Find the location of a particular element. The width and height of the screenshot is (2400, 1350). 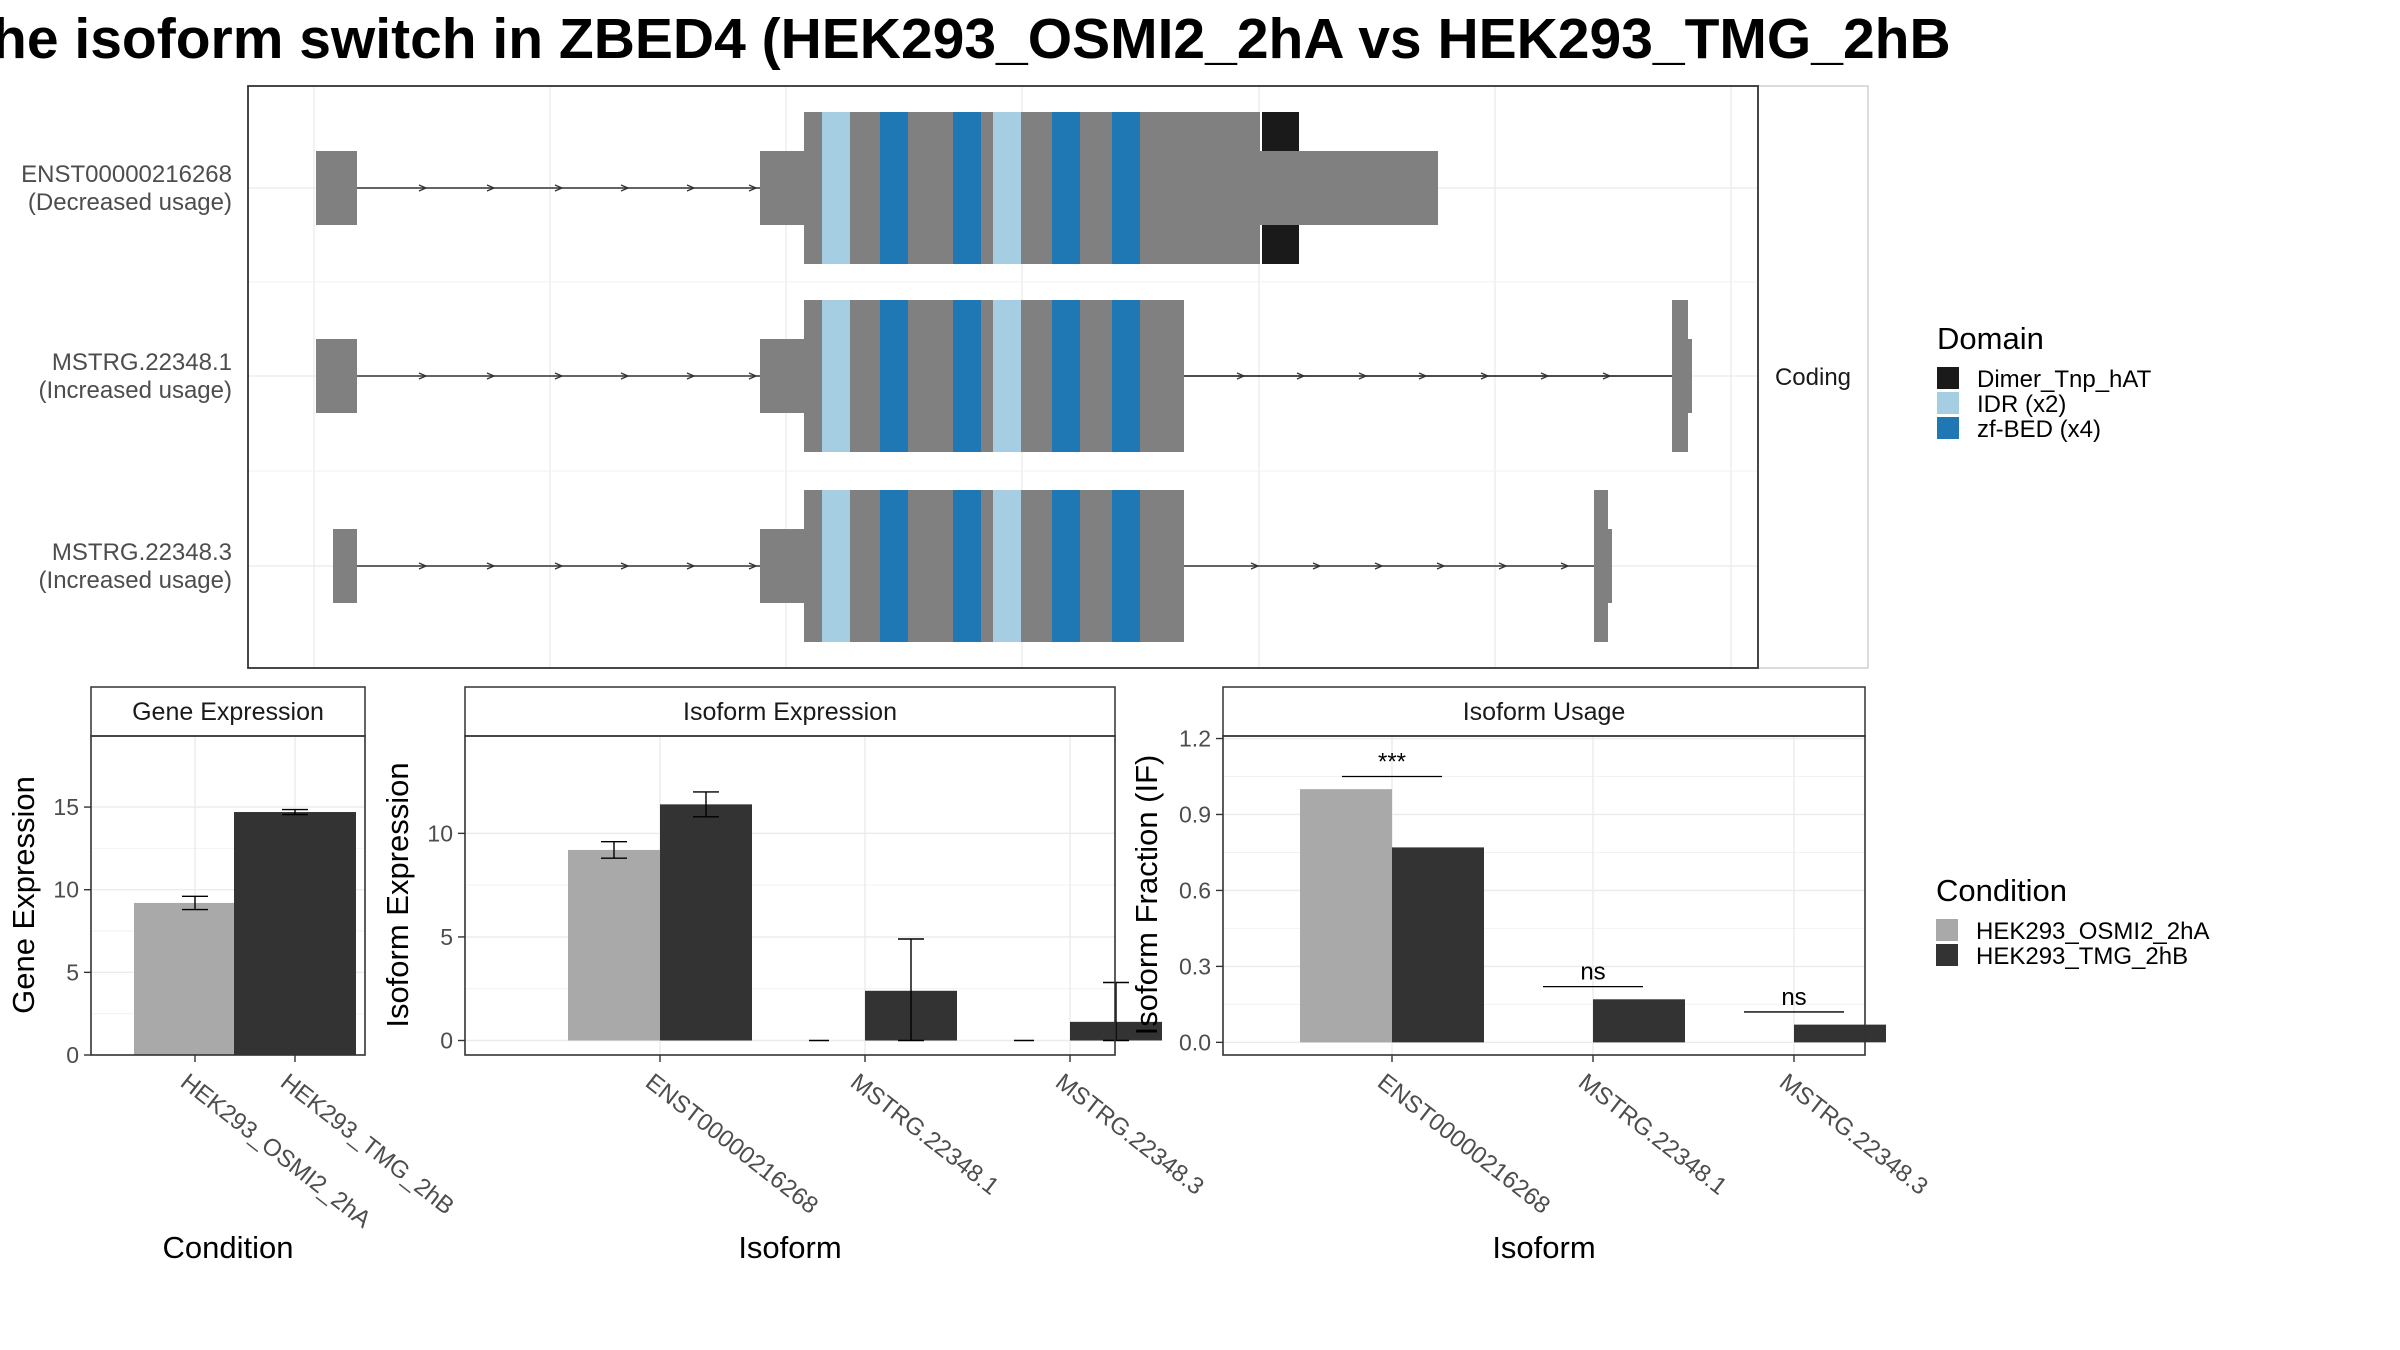

transcript-id-label: ENST00000216268 is located at coordinates (126, 174).